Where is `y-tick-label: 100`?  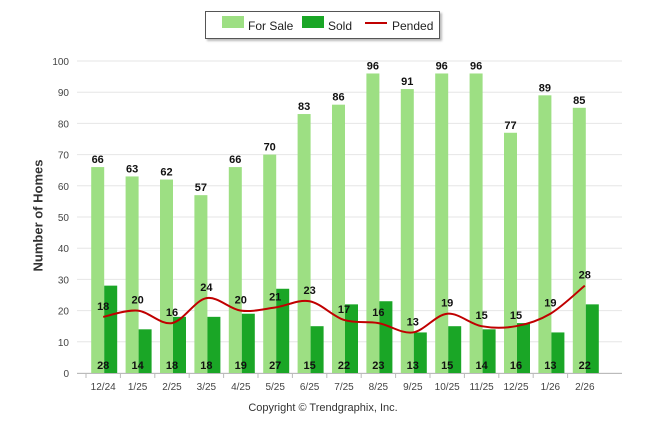 y-tick-label: 100 is located at coordinates (60, 62).